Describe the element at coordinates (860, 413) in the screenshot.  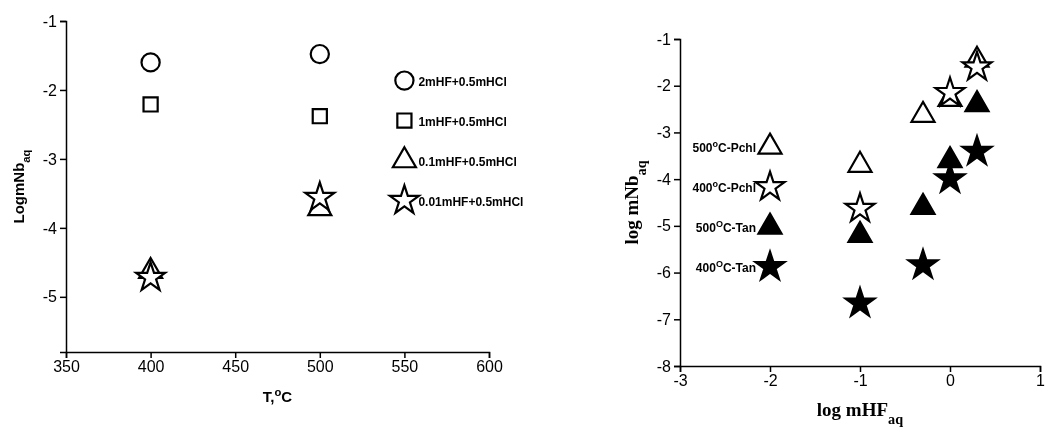
I see `x-axis-title: log mHF$_{aq}$` at that location.